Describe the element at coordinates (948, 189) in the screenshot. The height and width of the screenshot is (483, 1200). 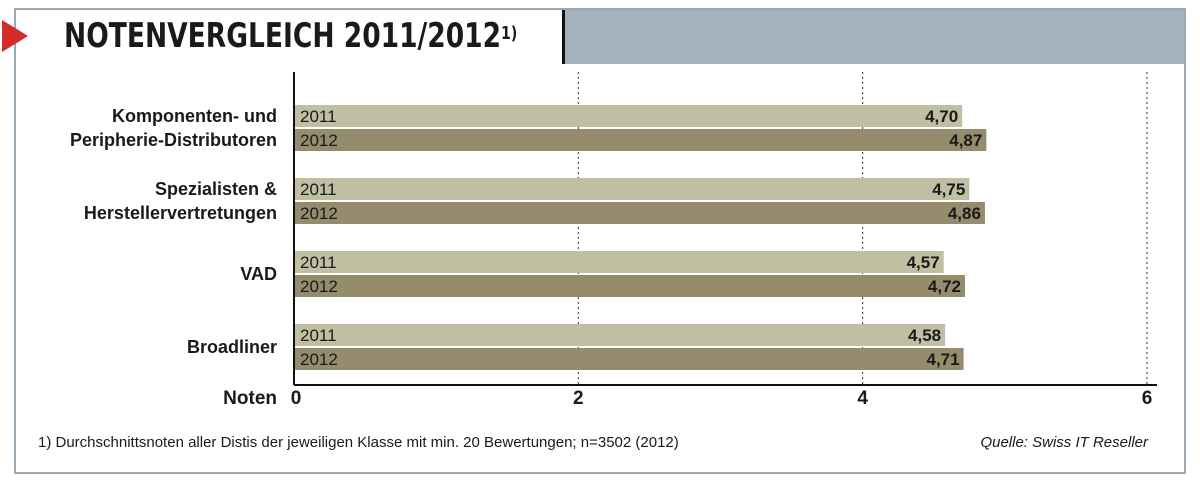
I see `data-label-2011-1: 4,75` at that location.